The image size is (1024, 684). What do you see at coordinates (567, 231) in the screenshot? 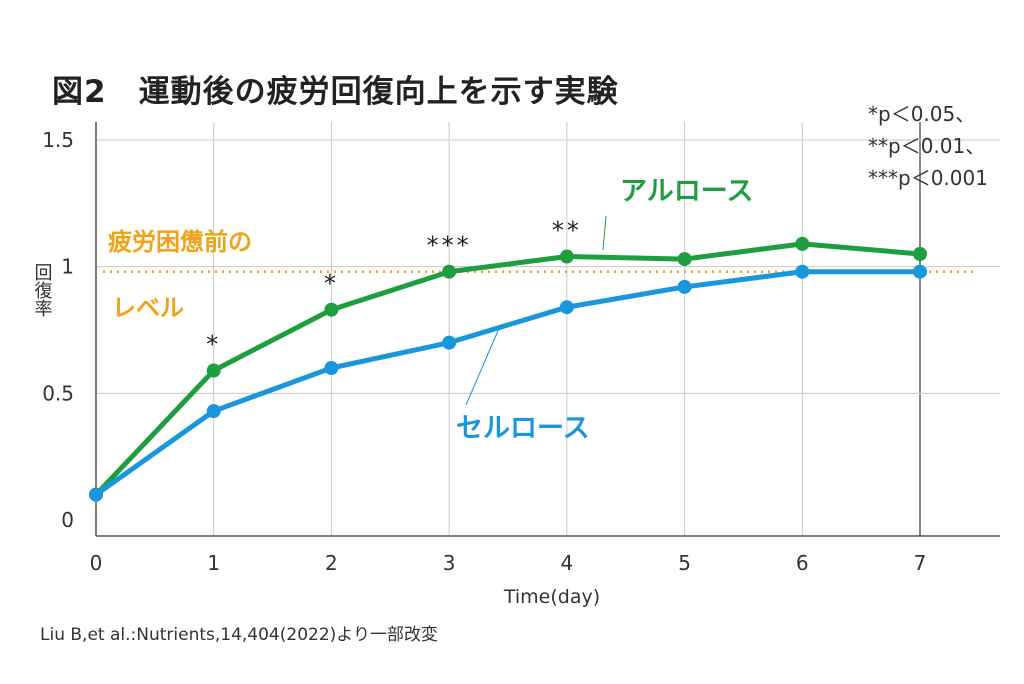
I see `significance-marker: **` at bounding box center [567, 231].